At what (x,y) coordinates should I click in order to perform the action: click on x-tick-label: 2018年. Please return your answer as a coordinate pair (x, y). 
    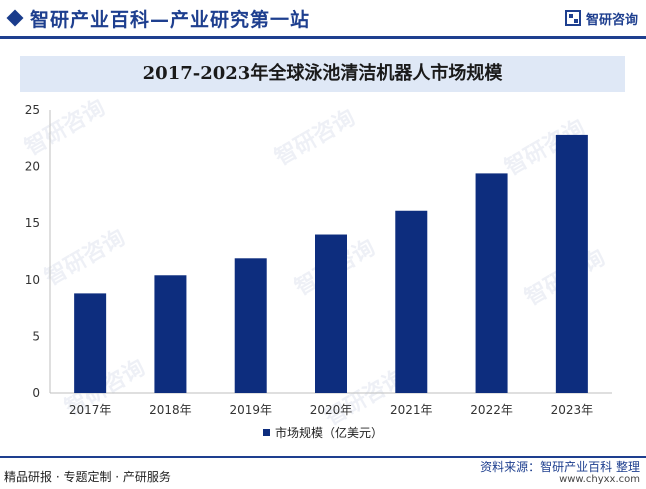
    Looking at the image, I should click on (170, 410).